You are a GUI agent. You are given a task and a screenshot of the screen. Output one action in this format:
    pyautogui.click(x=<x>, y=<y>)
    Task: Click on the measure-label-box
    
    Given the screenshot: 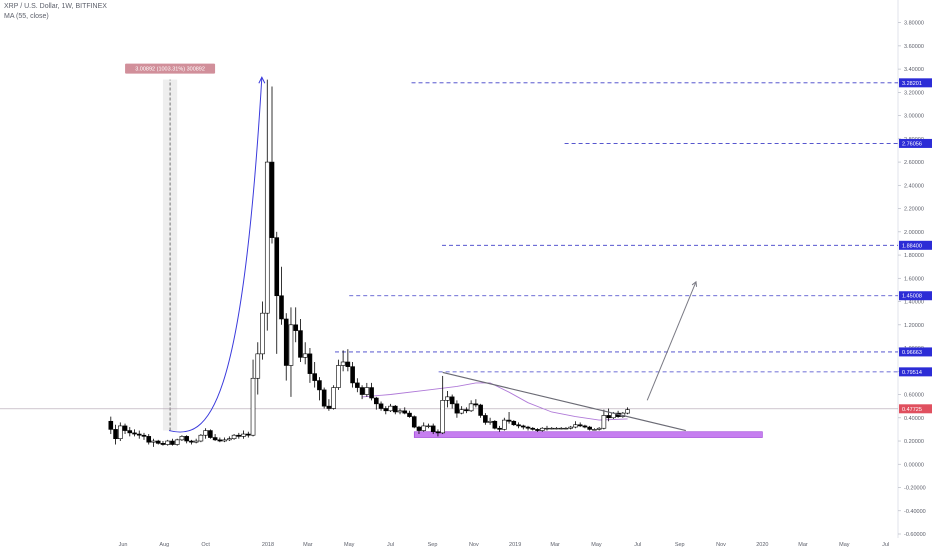 What is the action you would take?
    pyautogui.click(x=170, y=68)
    